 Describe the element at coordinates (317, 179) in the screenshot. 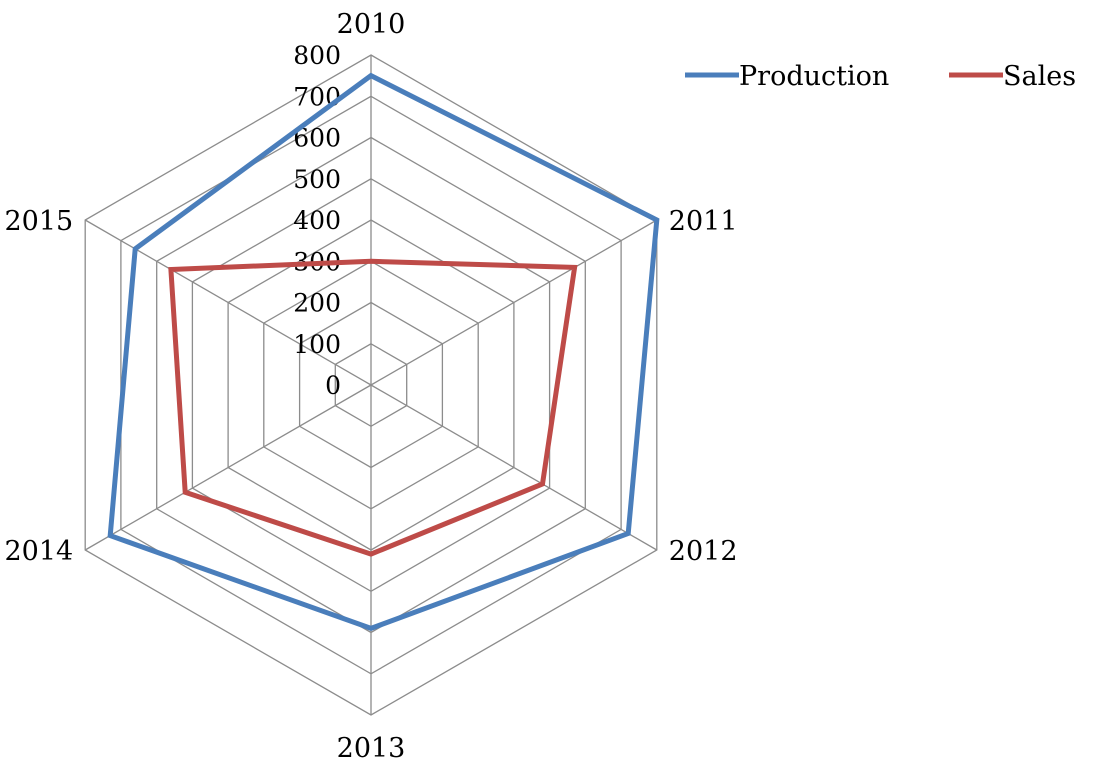

I see `tick-label: 500` at that location.